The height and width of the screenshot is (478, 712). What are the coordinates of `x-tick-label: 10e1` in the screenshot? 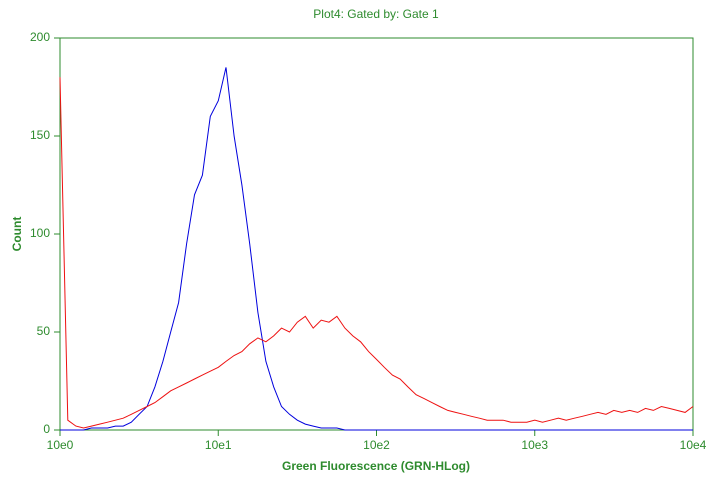 It's located at (218, 445).